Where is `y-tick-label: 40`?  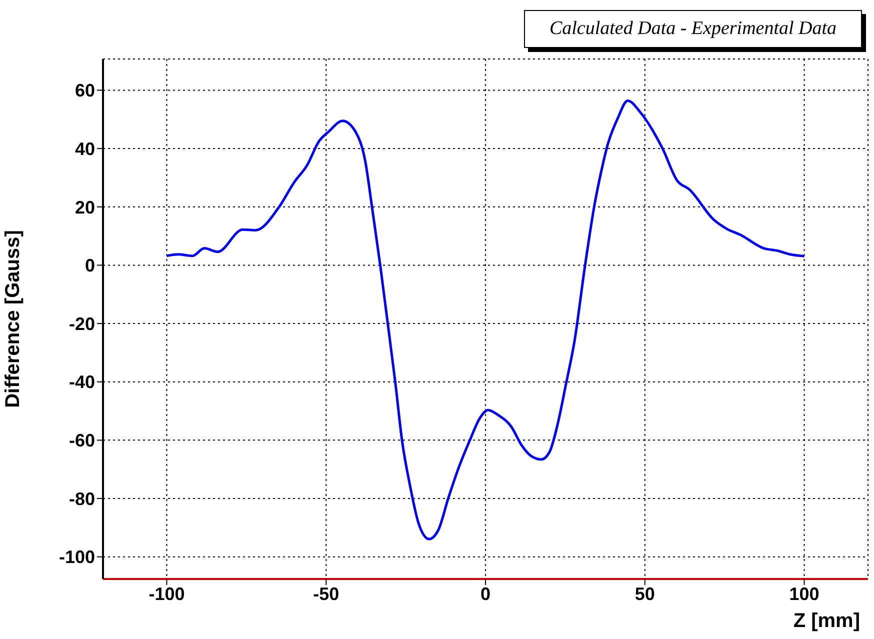
y-tick-label: 40 is located at coordinates (84, 148).